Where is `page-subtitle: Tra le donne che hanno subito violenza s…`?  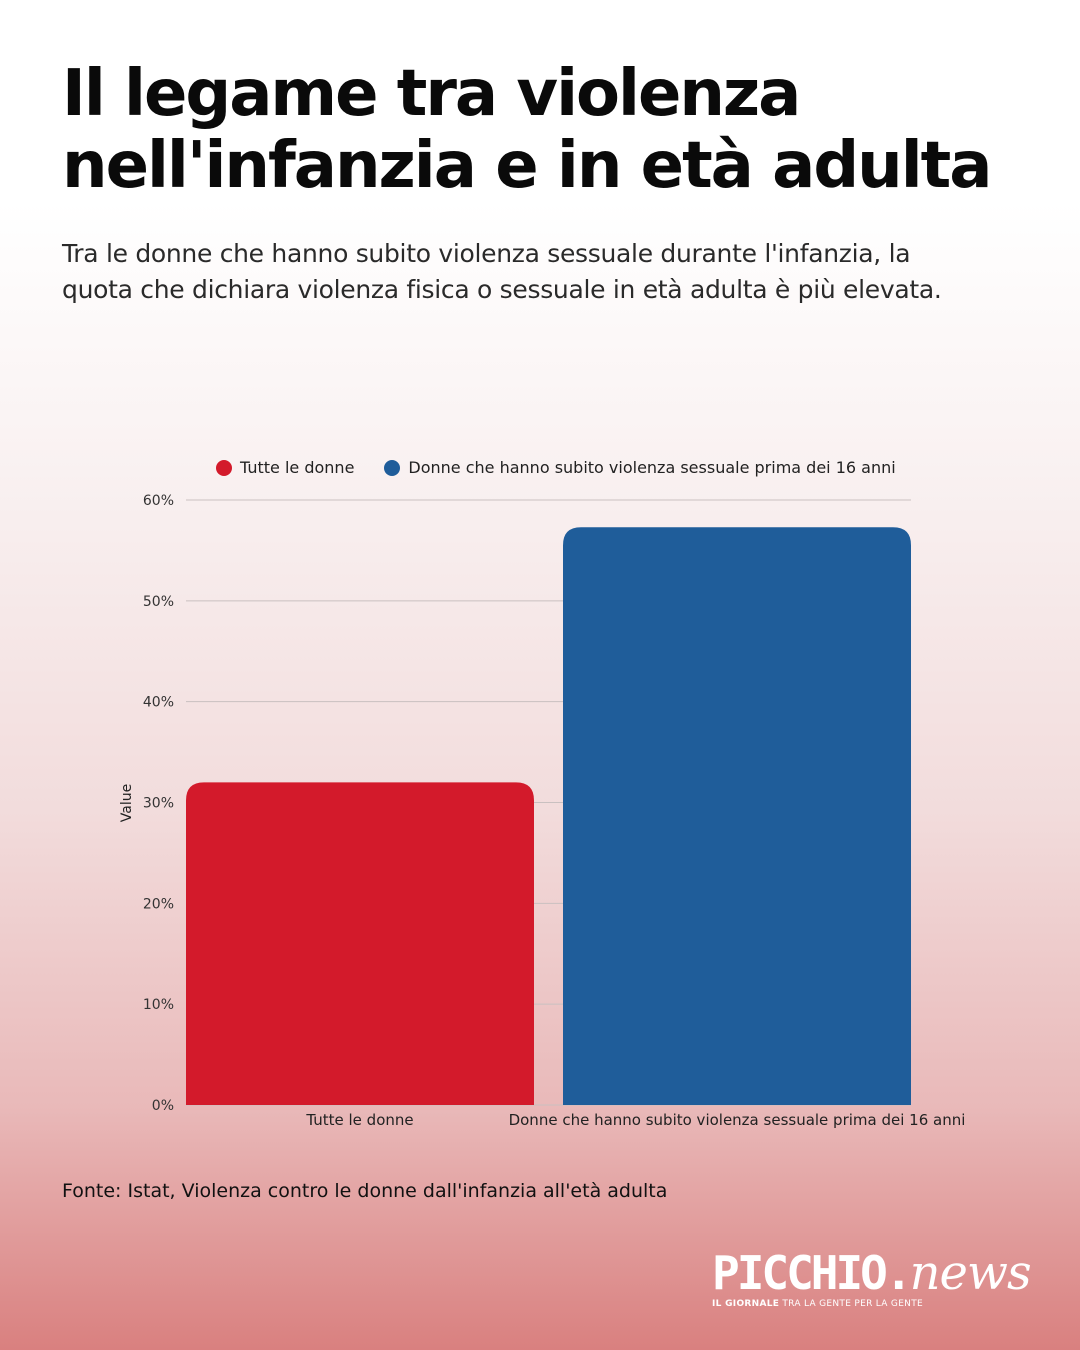
page-subtitle: Tra le donne che hanno subito violenza s… is located at coordinates (502, 271).